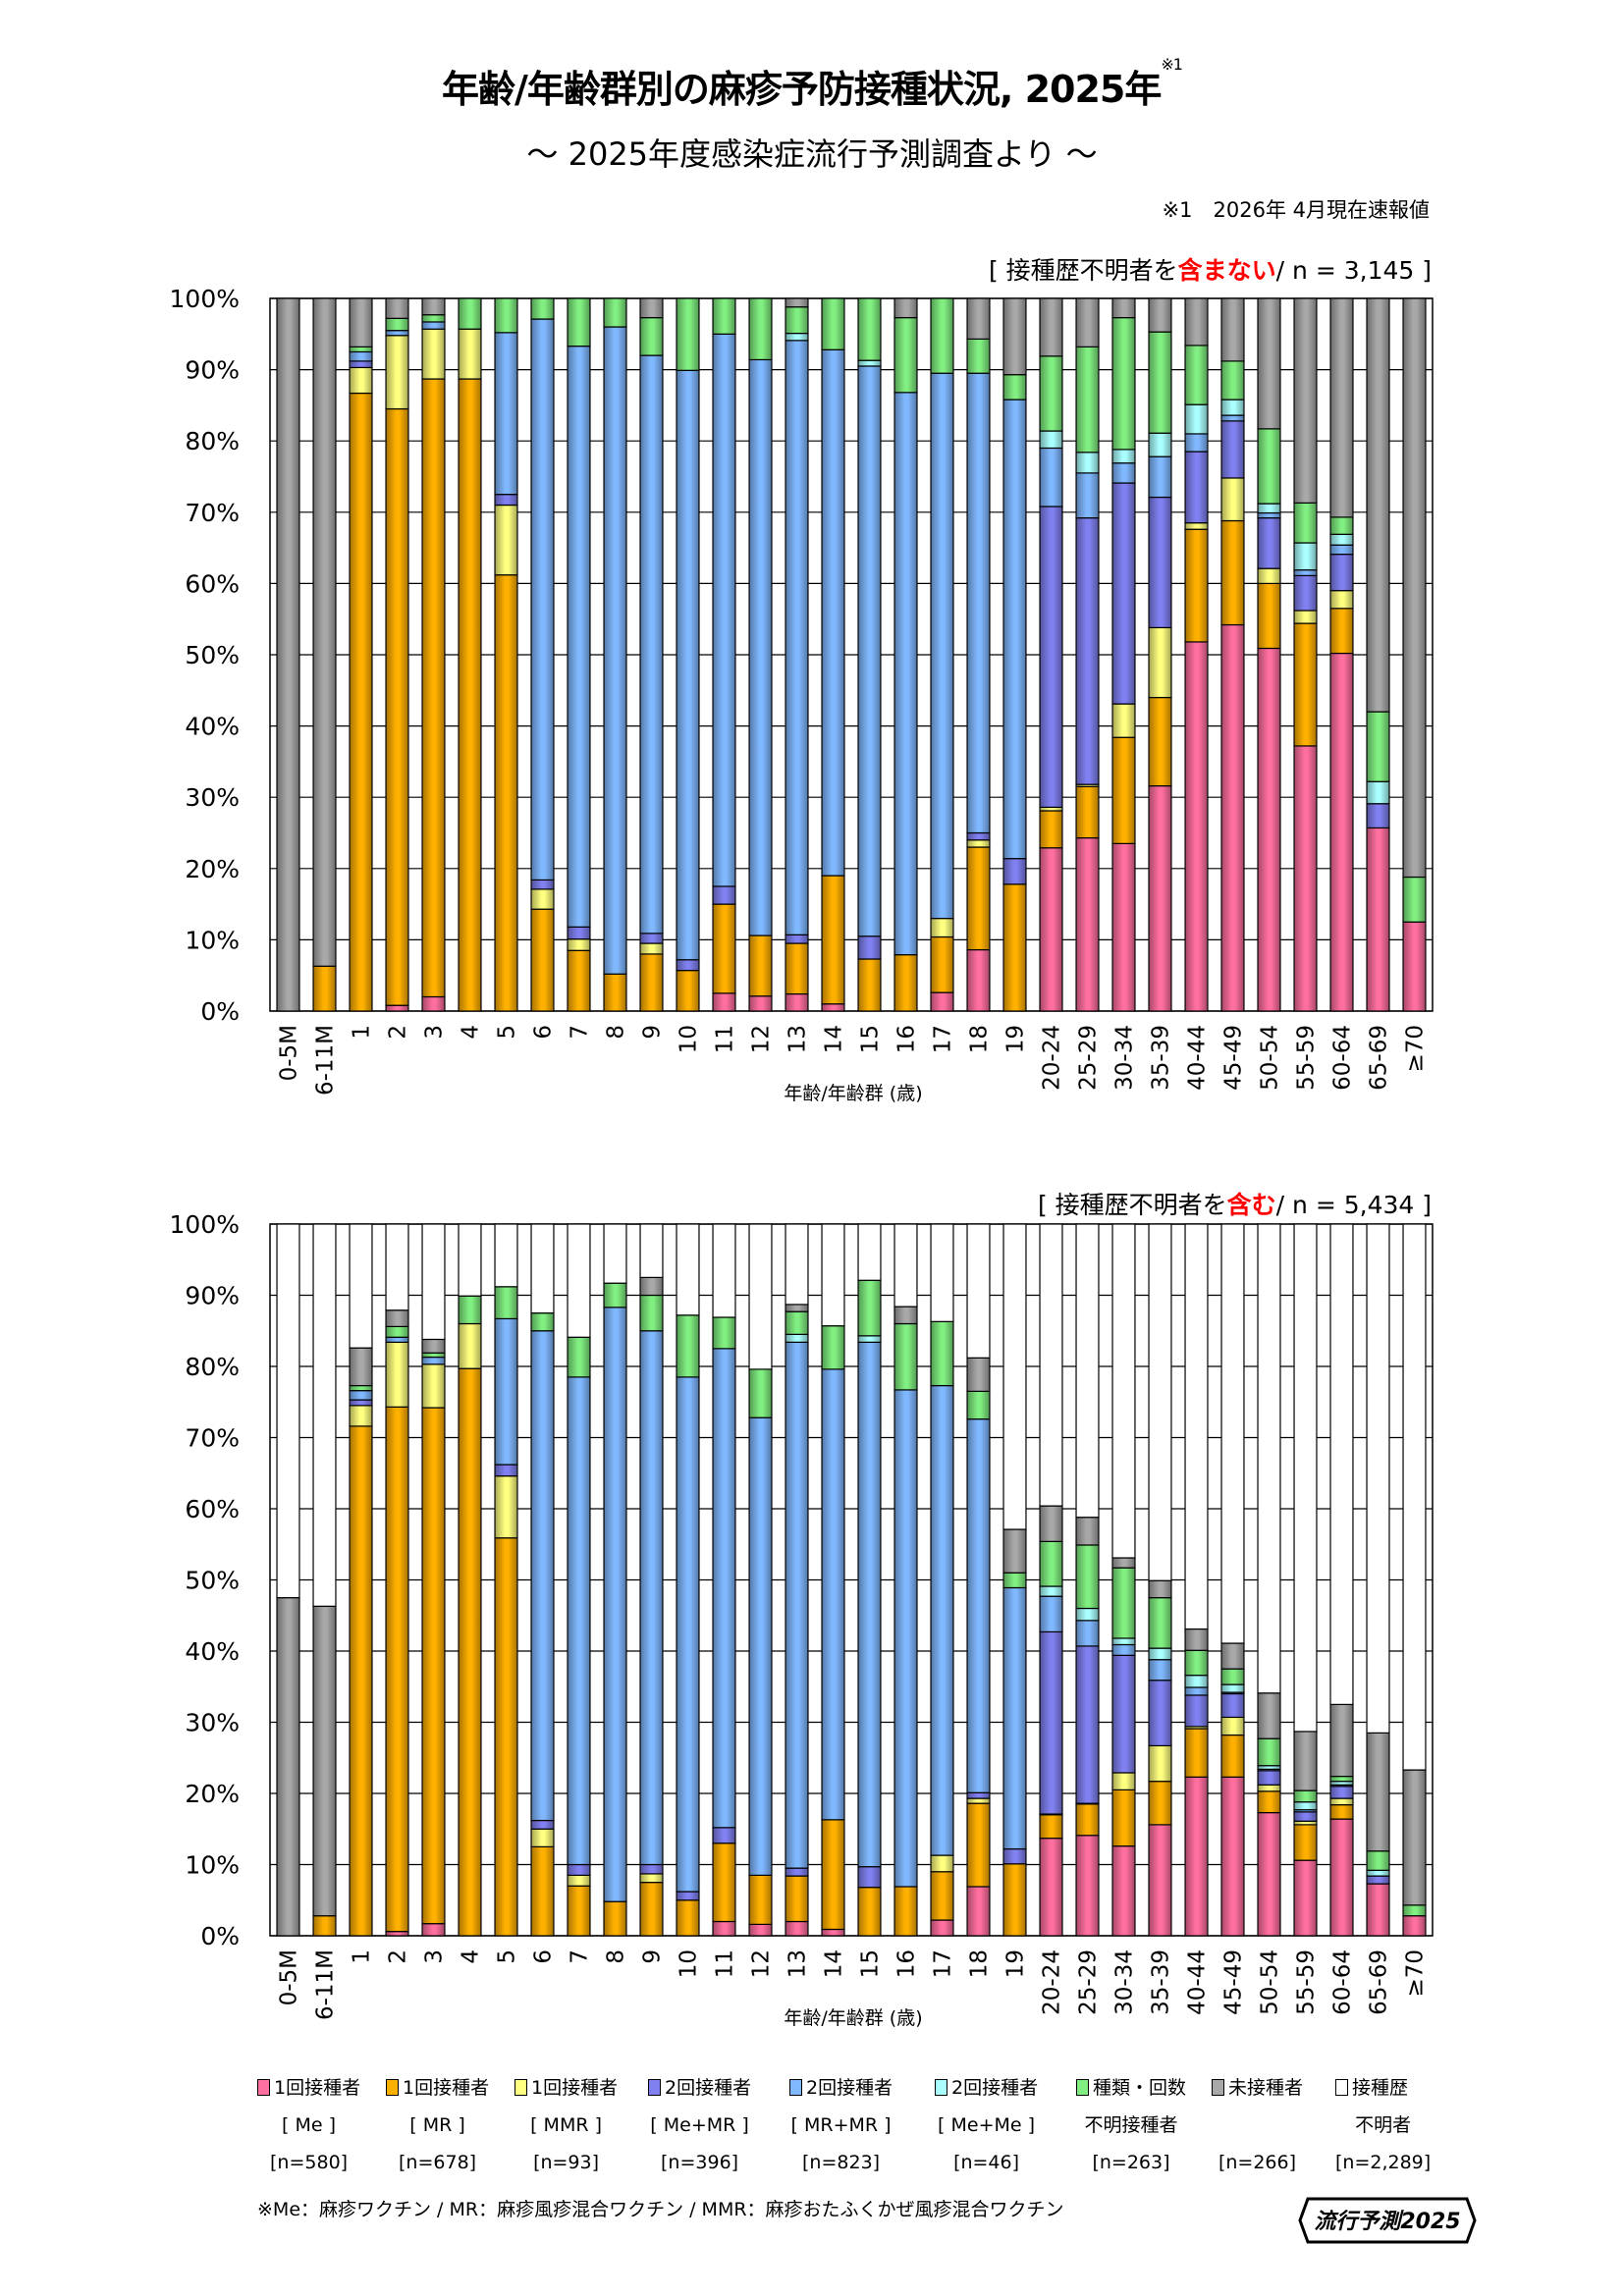 The image size is (1624, 2296). I want to click on legend-sublabel, so click(1257, 2125).